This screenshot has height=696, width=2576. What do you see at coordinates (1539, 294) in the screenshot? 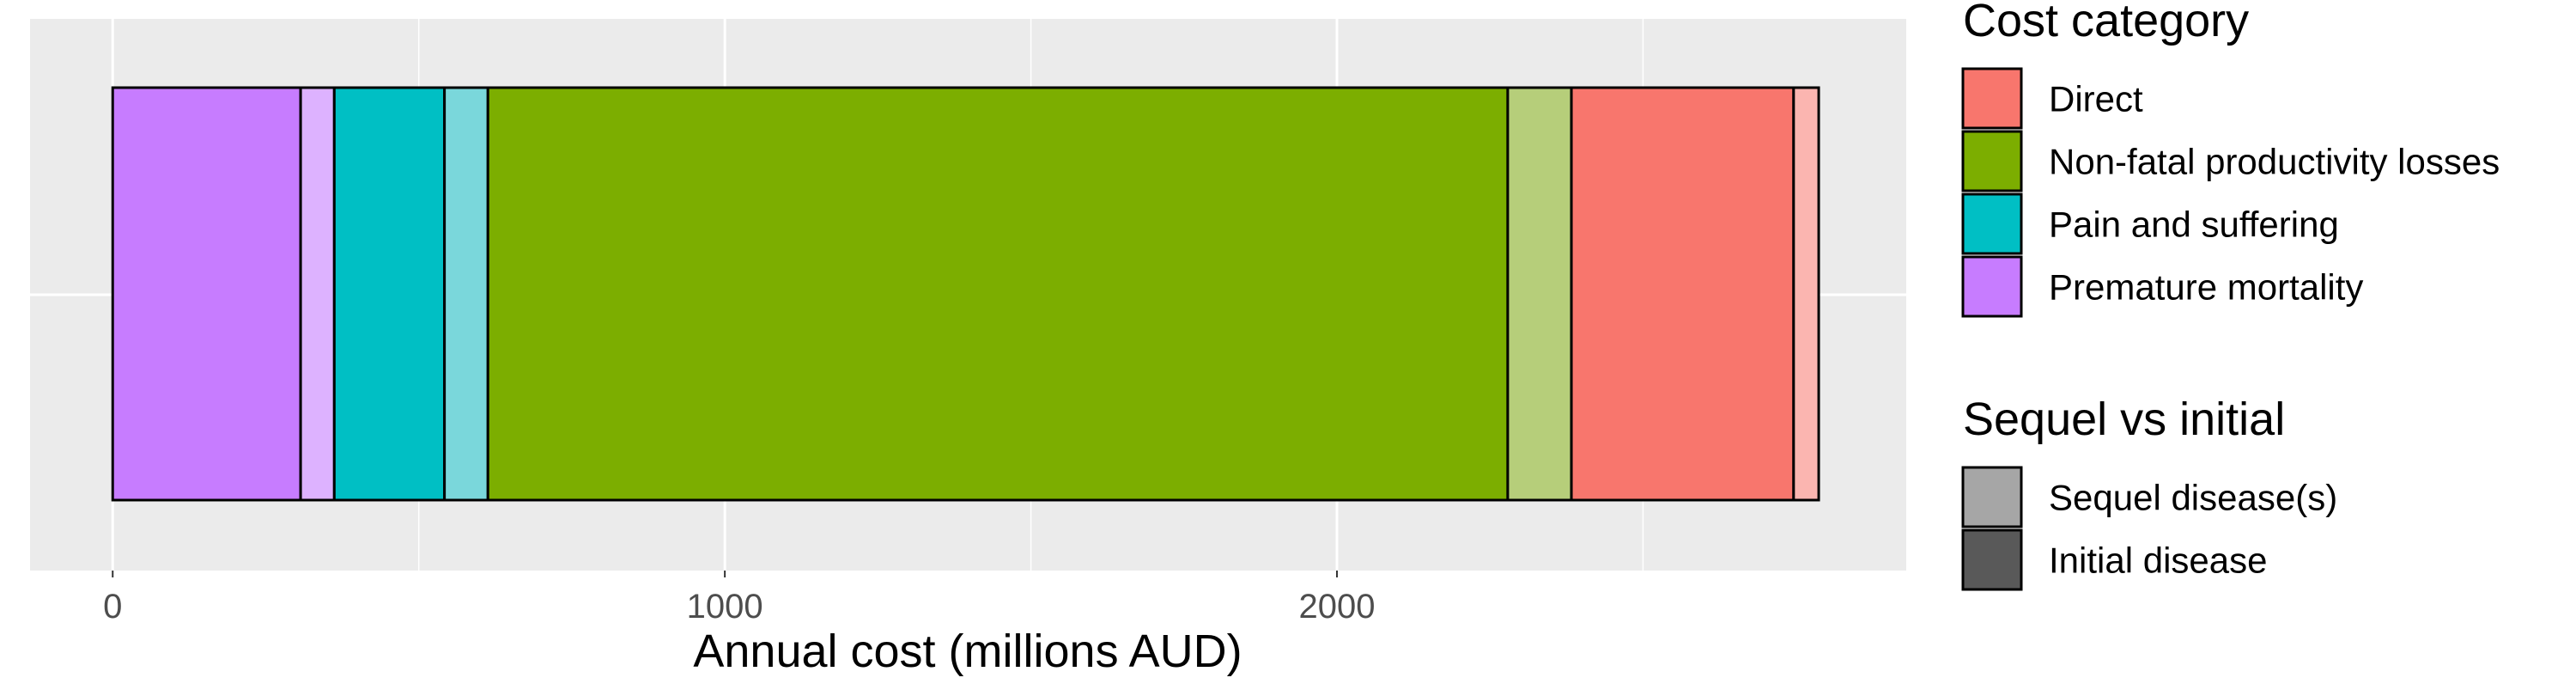
I see `bar-segment-non-fatal-productivity-losses-sequel` at bounding box center [1539, 294].